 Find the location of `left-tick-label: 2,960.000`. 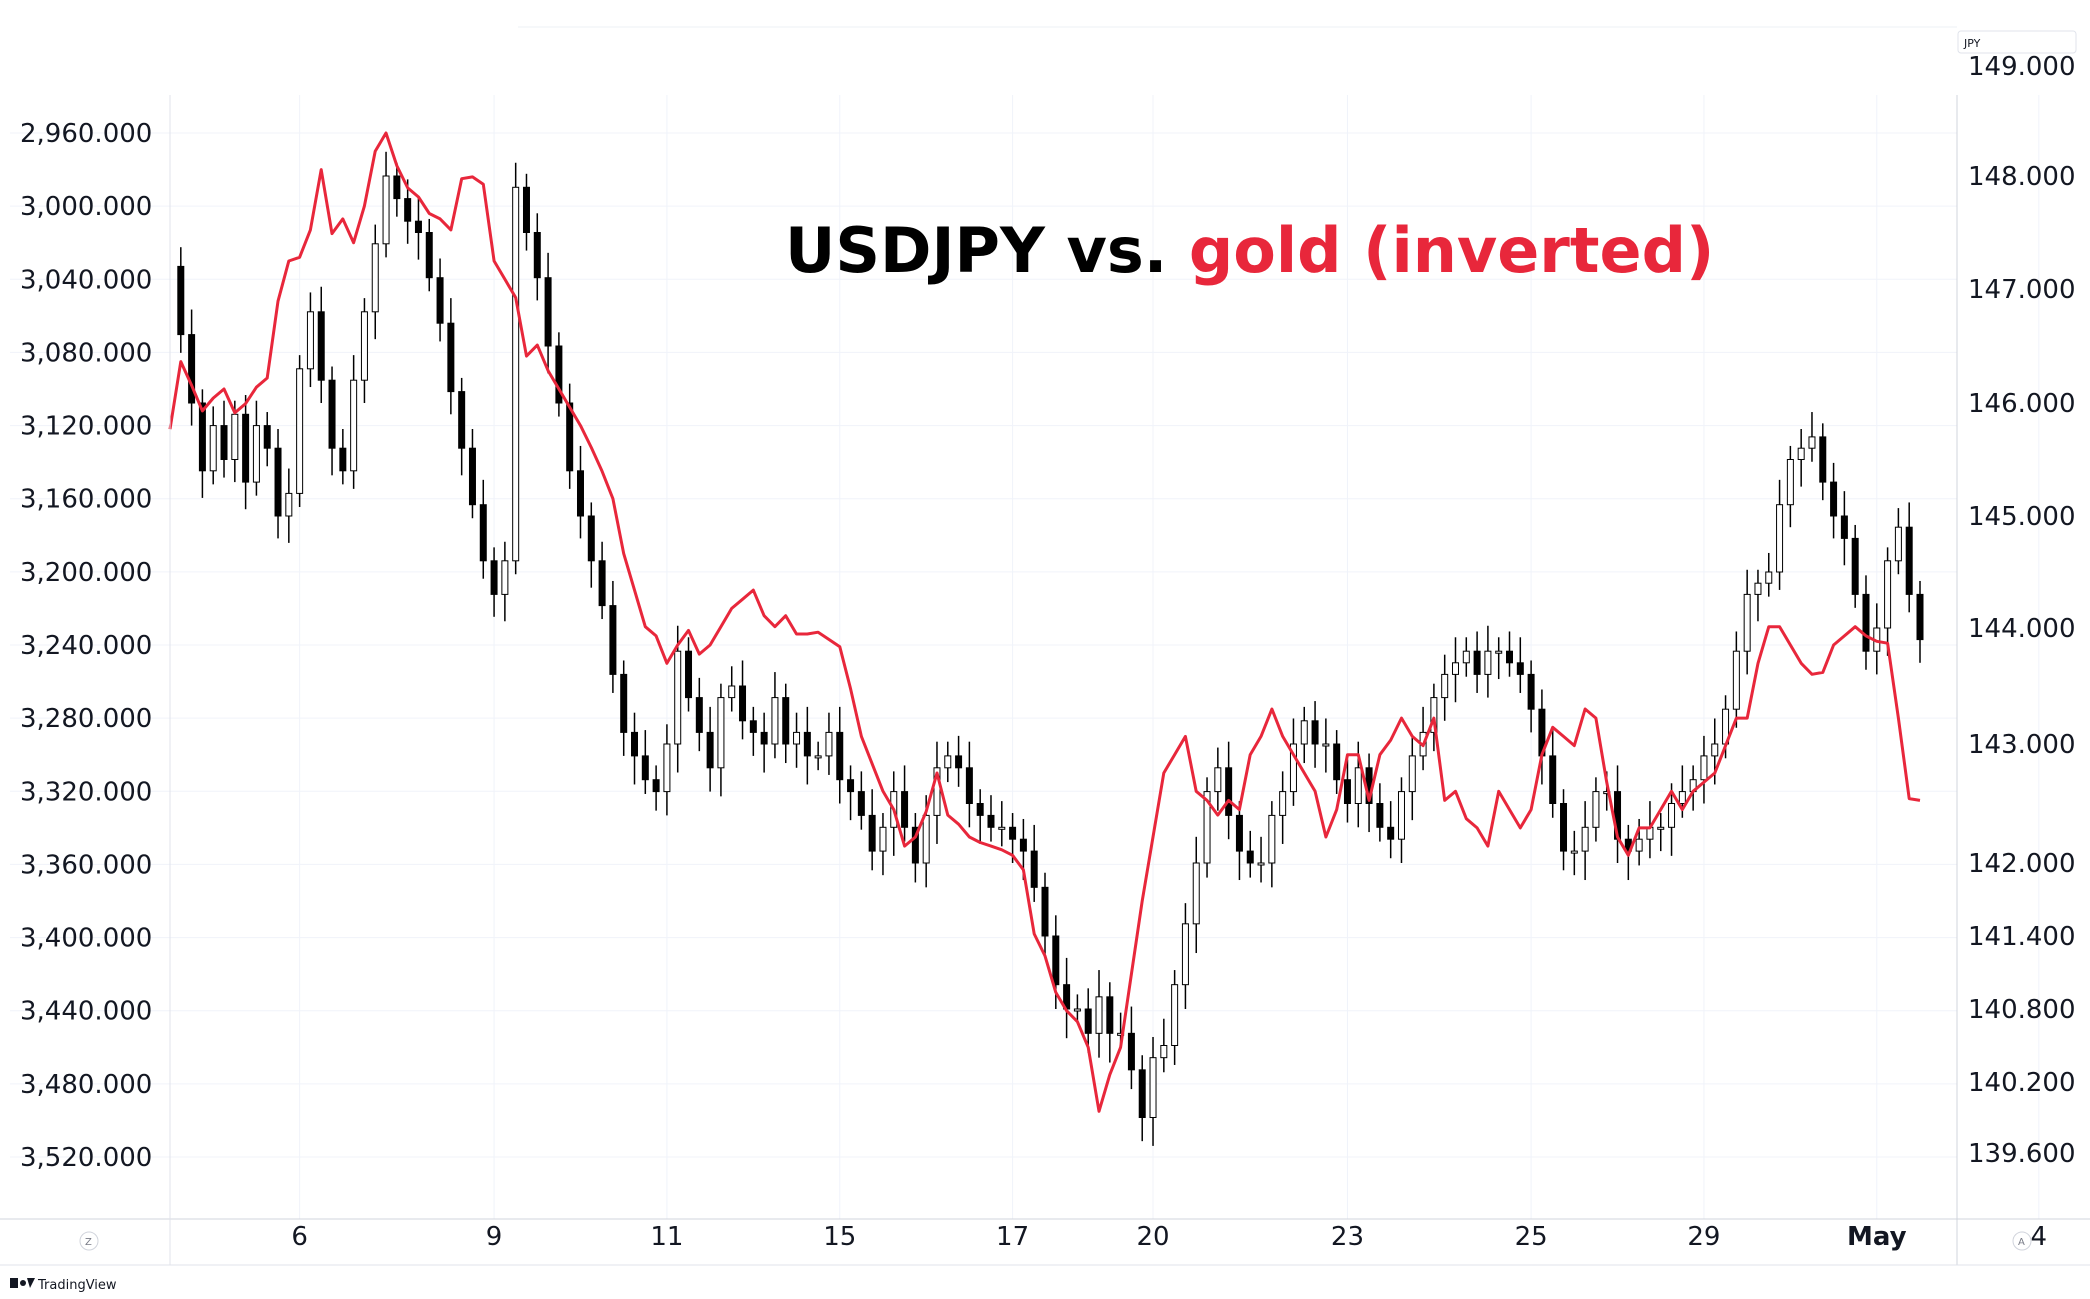

left-tick-label: 2,960.000 is located at coordinates (86, 134).